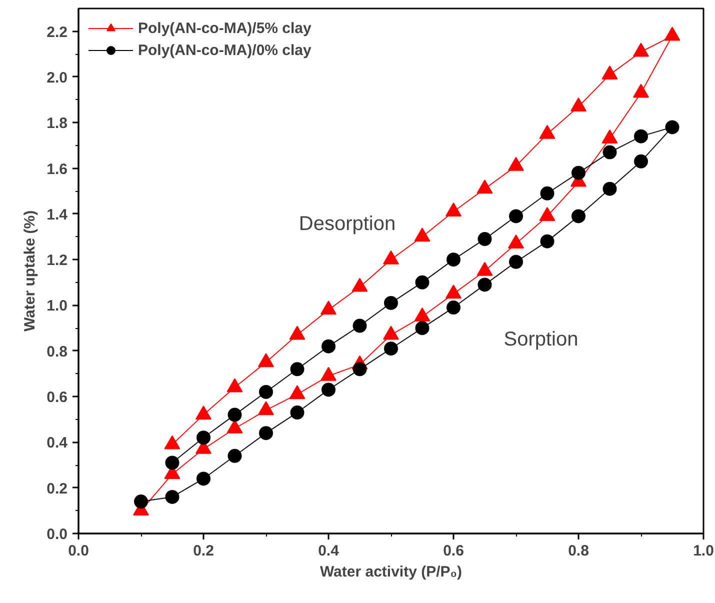 This screenshot has height=603, width=715. Describe the element at coordinates (329, 551) in the screenshot. I see `x-tick-label: 0.4` at that location.